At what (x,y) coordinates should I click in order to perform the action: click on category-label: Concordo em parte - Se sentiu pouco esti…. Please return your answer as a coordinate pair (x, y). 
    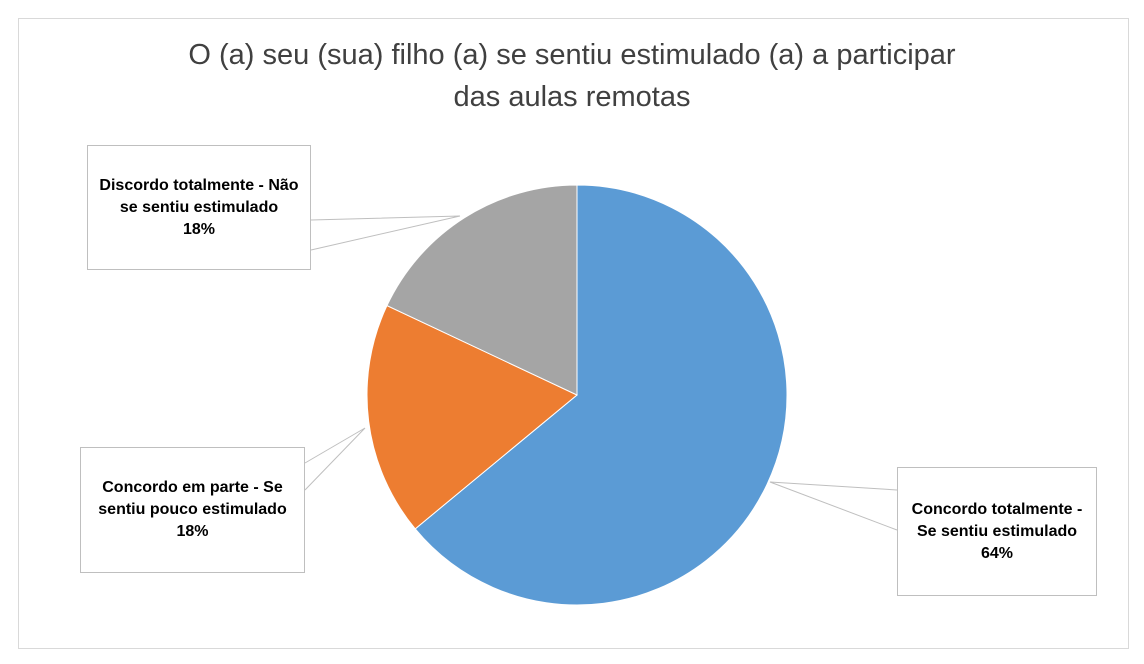
    Looking at the image, I should click on (192, 498).